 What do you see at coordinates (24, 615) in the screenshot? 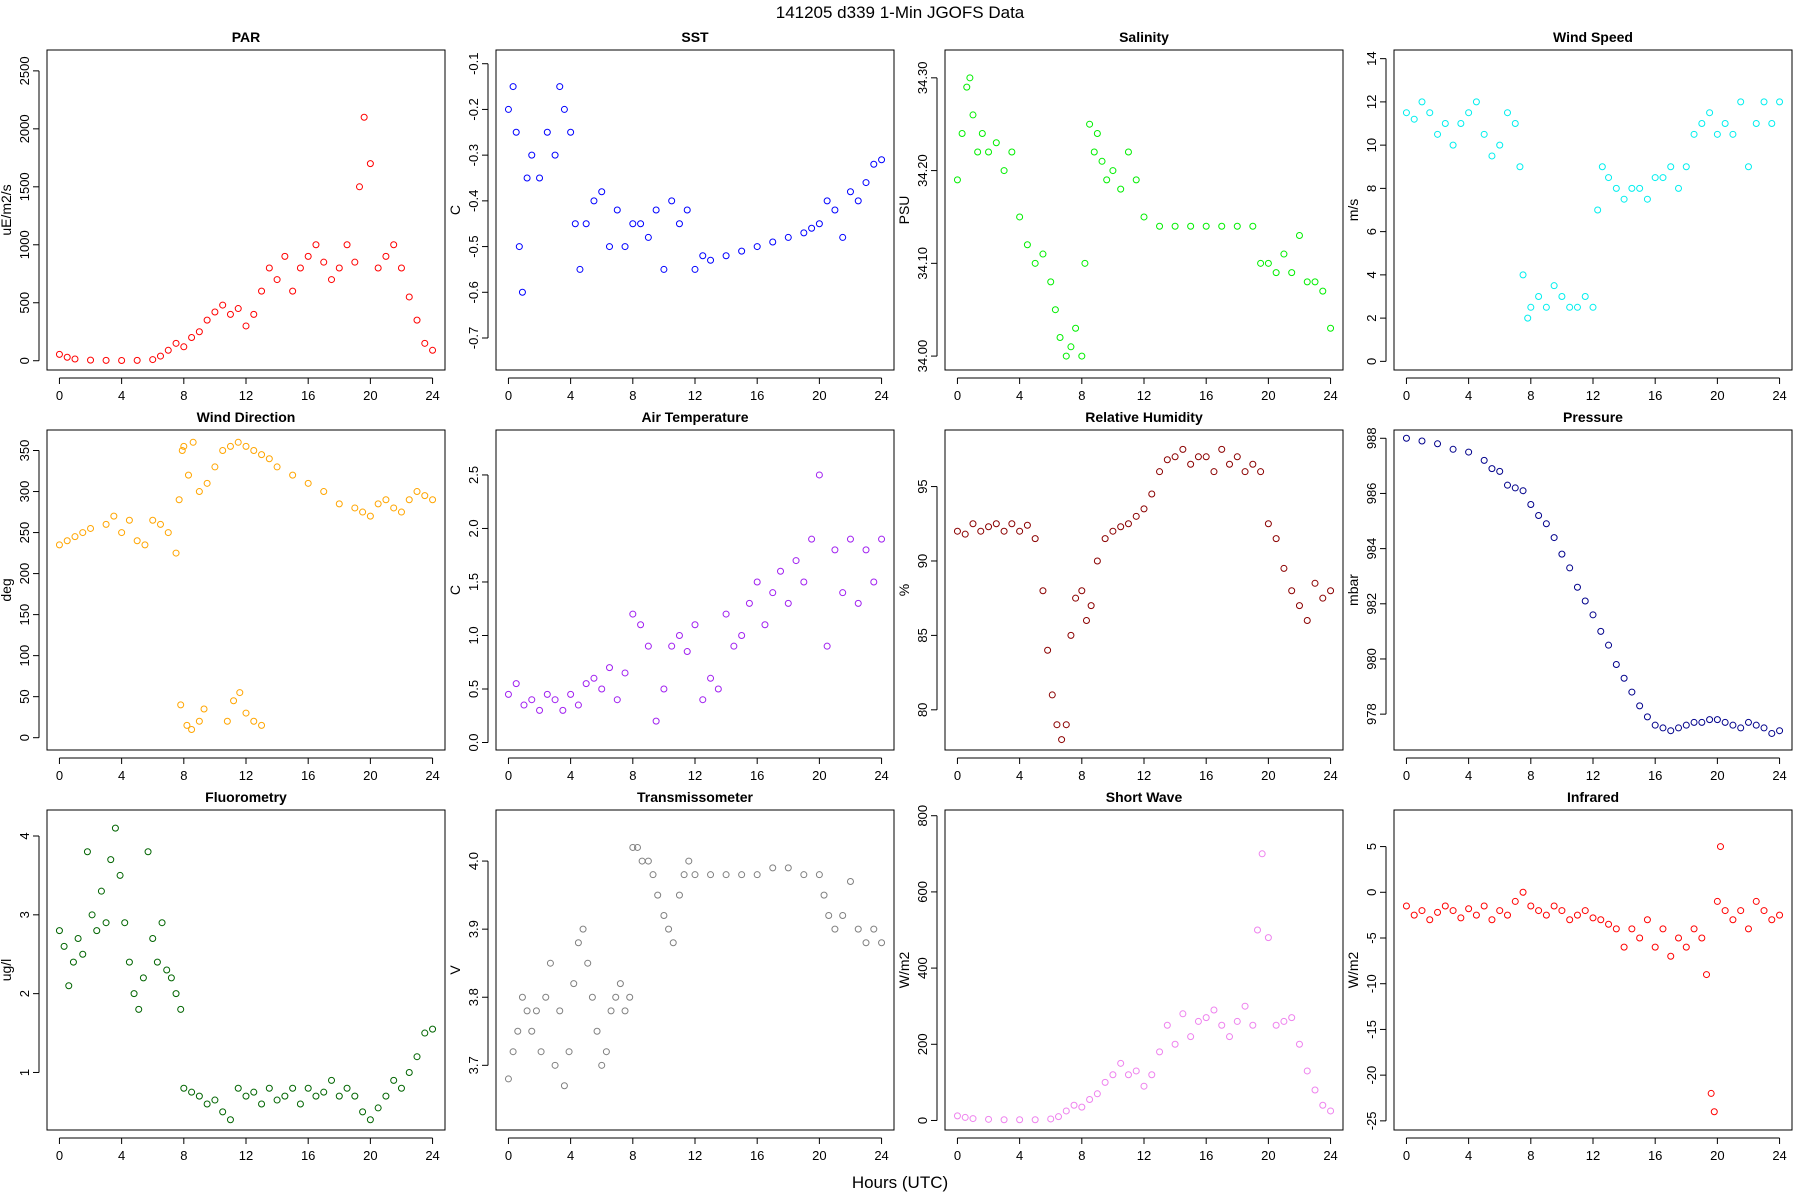
I see `y-tick-label: 150` at bounding box center [24, 615].